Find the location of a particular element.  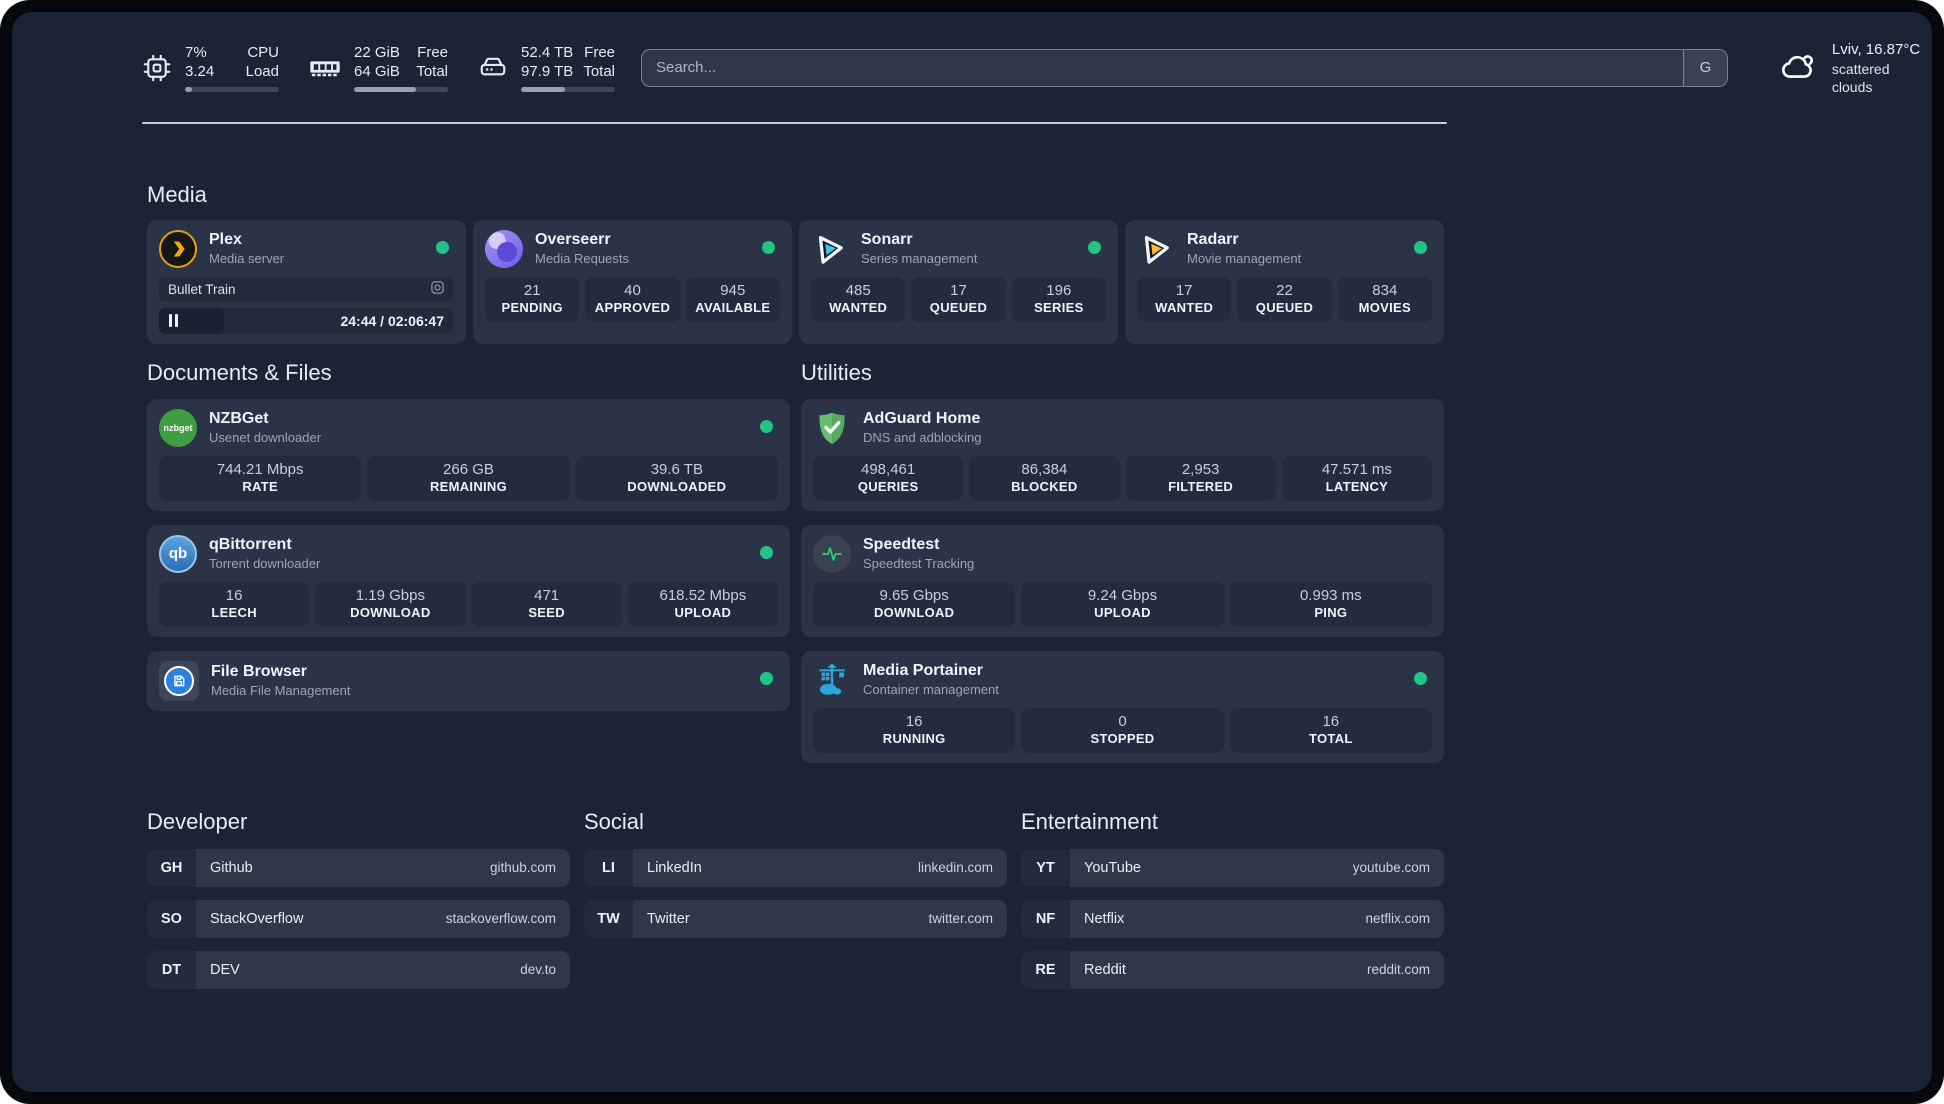

bookmark-url: github.com is located at coordinates (522, 868).